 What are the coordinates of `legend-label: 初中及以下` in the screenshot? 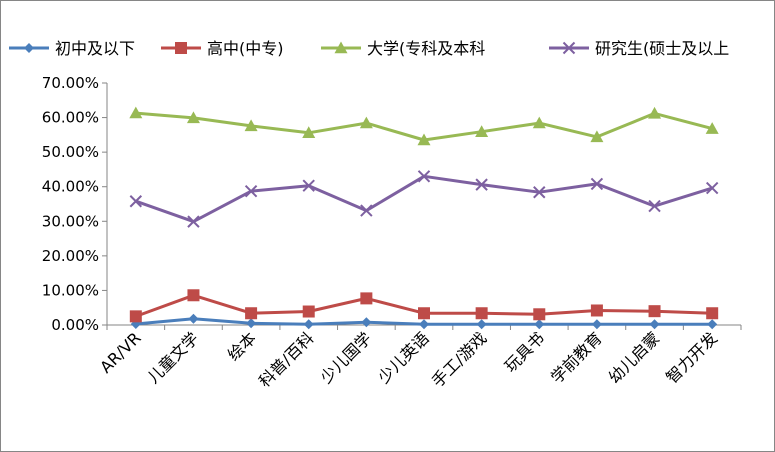 It's located at (95, 48).